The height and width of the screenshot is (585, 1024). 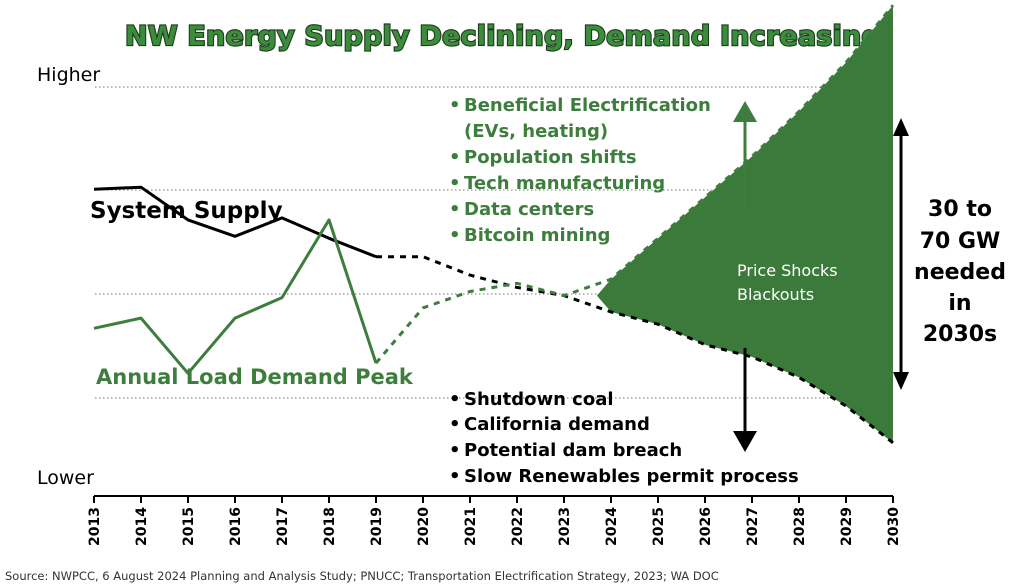 I want to click on gap-label-line-2: Blackouts, so click(x=775, y=294).